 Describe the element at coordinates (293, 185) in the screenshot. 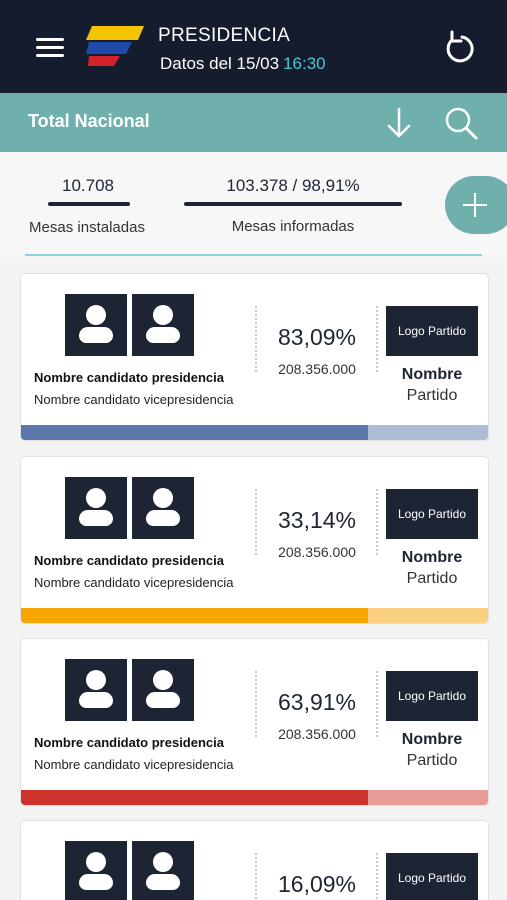

I see `reported-tables-value: 103.378 / 98,91%` at that location.